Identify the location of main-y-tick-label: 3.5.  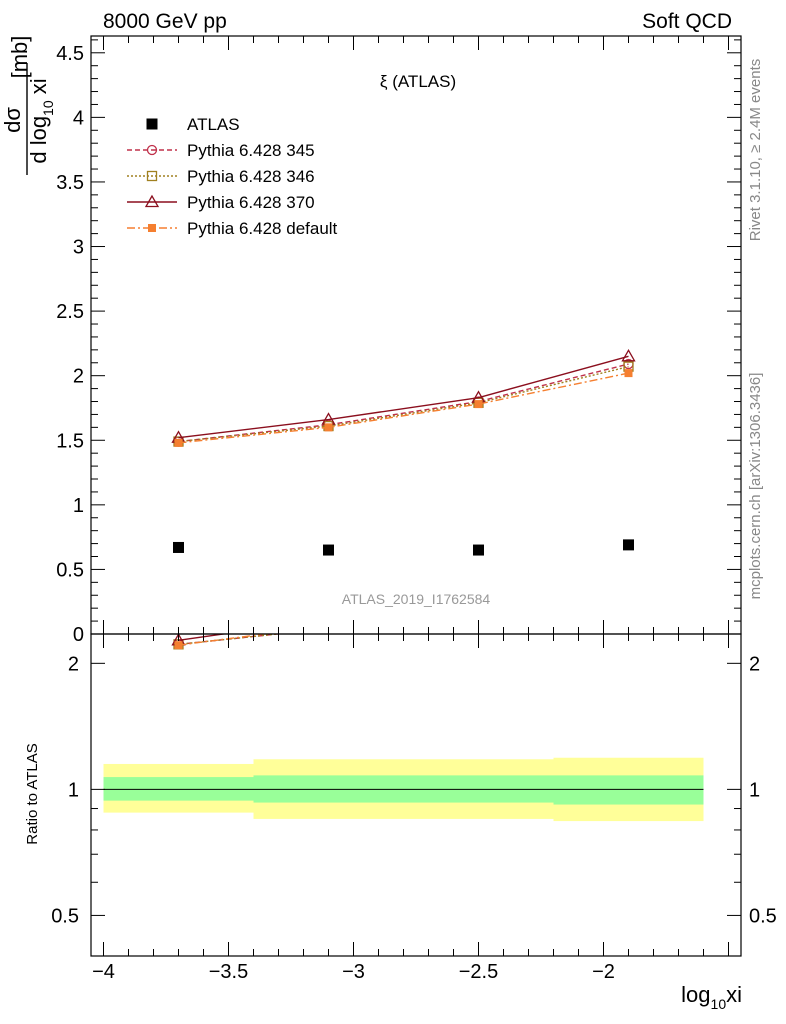
(70, 183).